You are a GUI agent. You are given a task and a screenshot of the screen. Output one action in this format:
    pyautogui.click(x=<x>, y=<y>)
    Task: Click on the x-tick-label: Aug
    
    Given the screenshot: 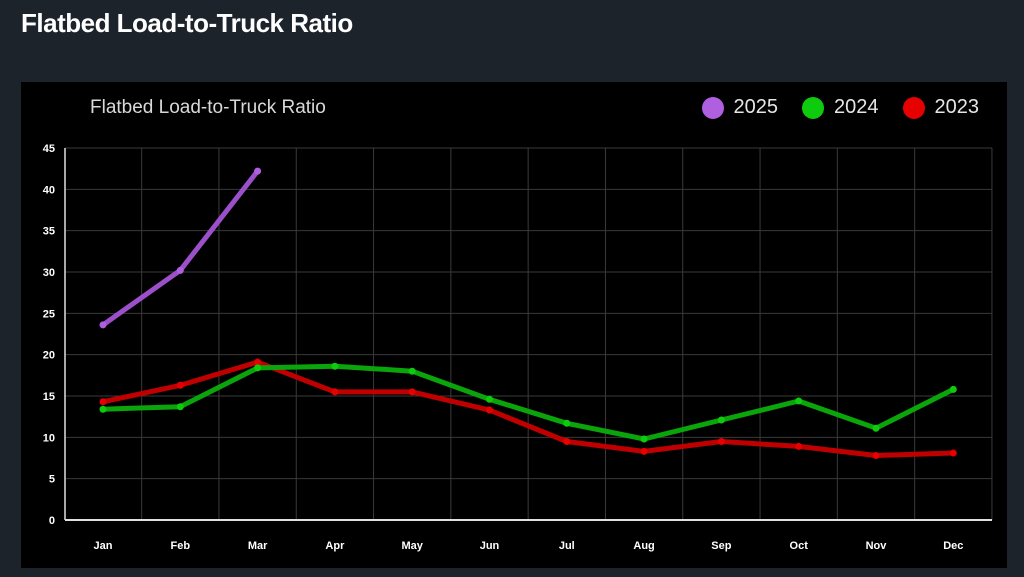 What is the action you would take?
    pyautogui.click(x=643, y=546)
    